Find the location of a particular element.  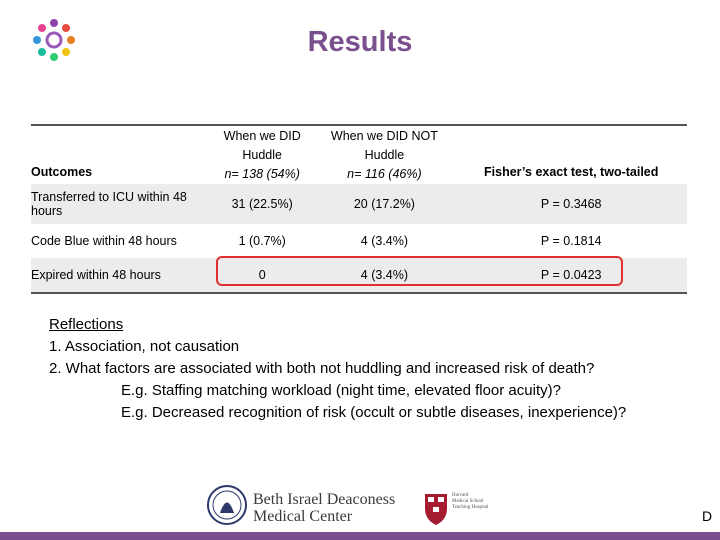

did-huddle-cell: 1 (0.7%) is located at coordinates (262, 241).